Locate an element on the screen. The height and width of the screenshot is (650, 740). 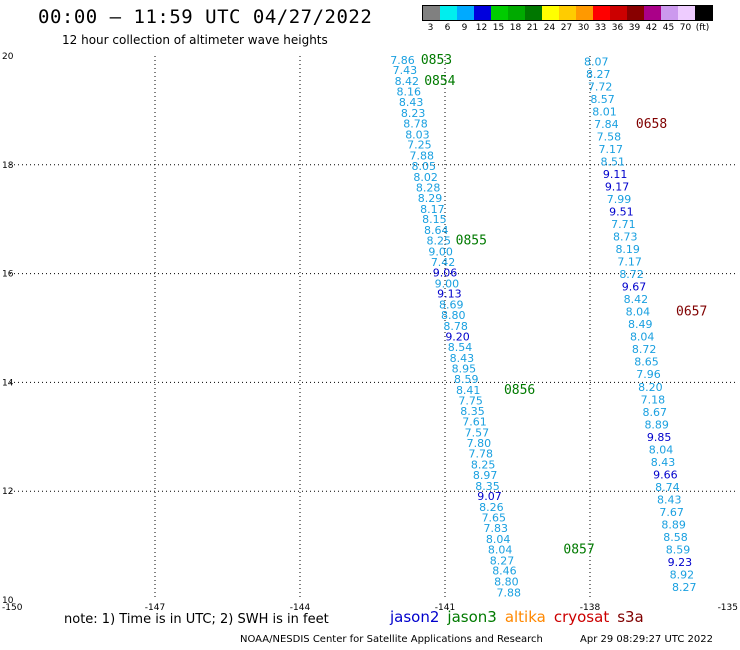
color-scale-label: 24 is located at coordinates (549, 28).